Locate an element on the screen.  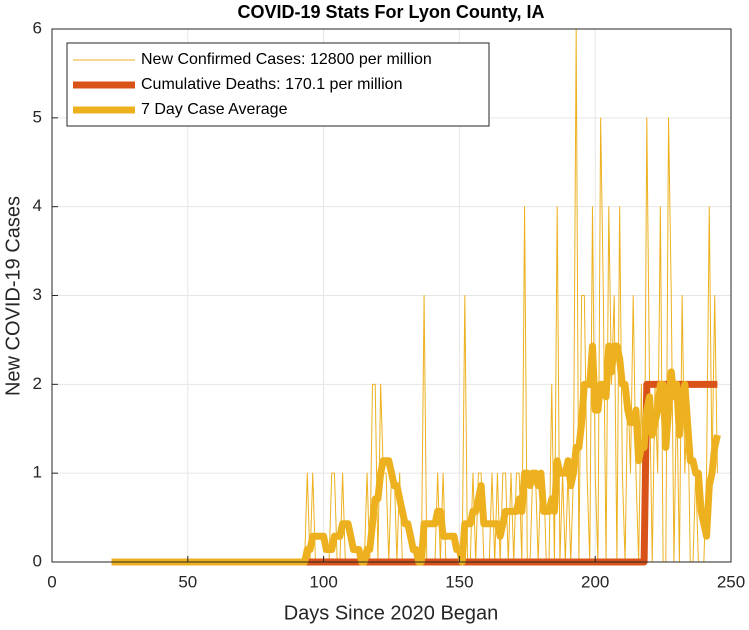
y-axis-label: New COVID-19 Cases is located at coordinates (13, 296).